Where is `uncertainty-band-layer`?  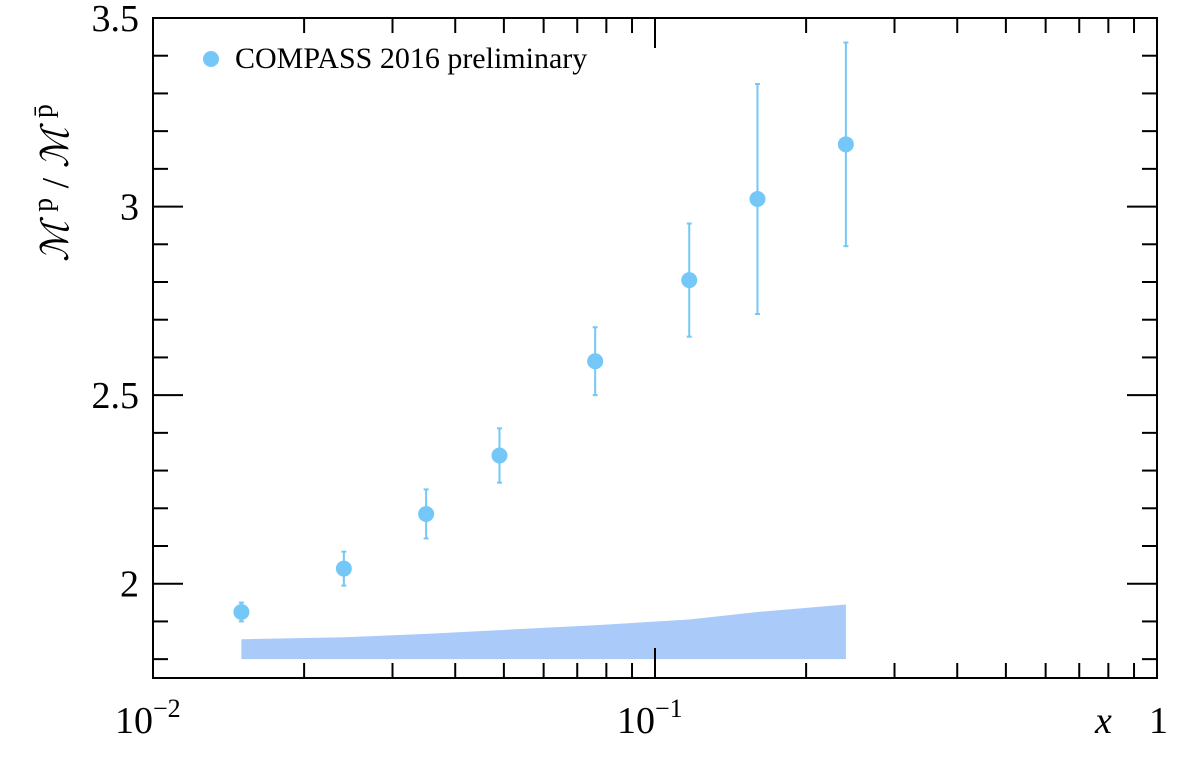
uncertainty-band-layer is located at coordinates (543, 632).